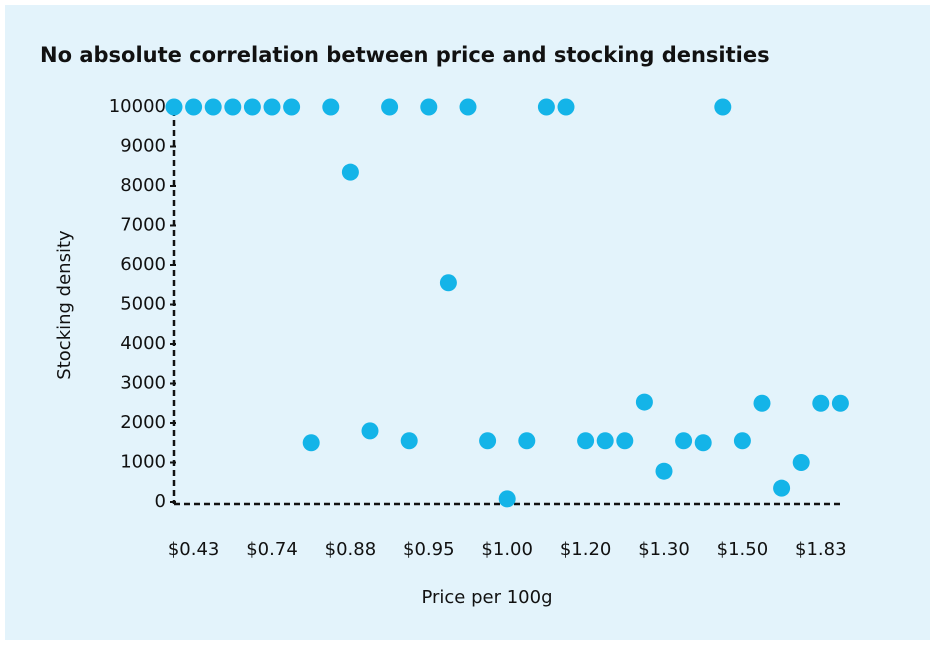  What do you see at coordinates (586, 549) in the screenshot?
I see `x-tick-label: $1.20` at bounding box center [586, 549].